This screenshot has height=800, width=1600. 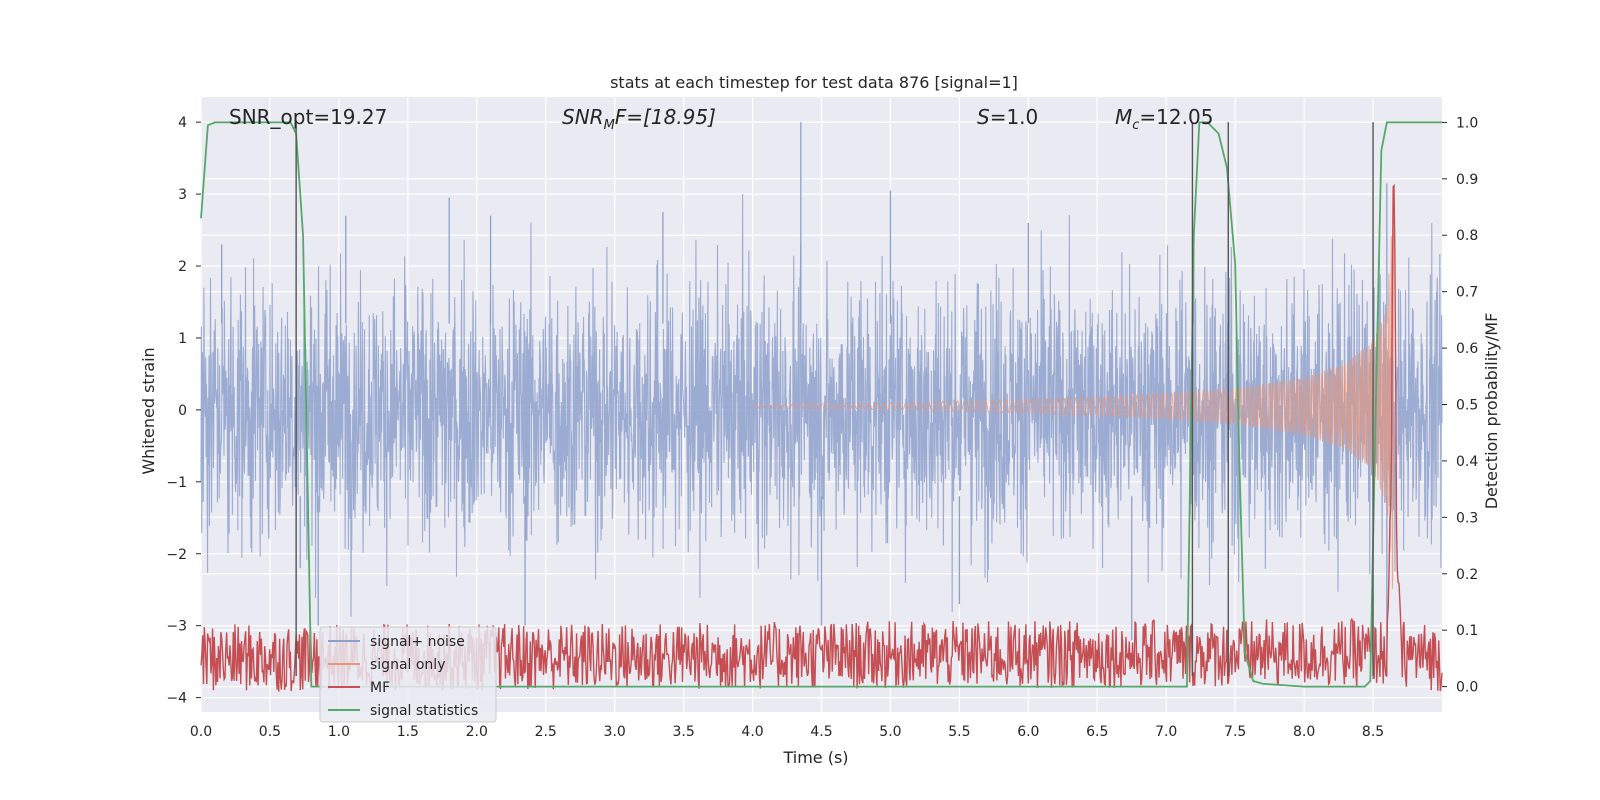 I want to click on y-tick-label: 0, so click(x=182, y=411).